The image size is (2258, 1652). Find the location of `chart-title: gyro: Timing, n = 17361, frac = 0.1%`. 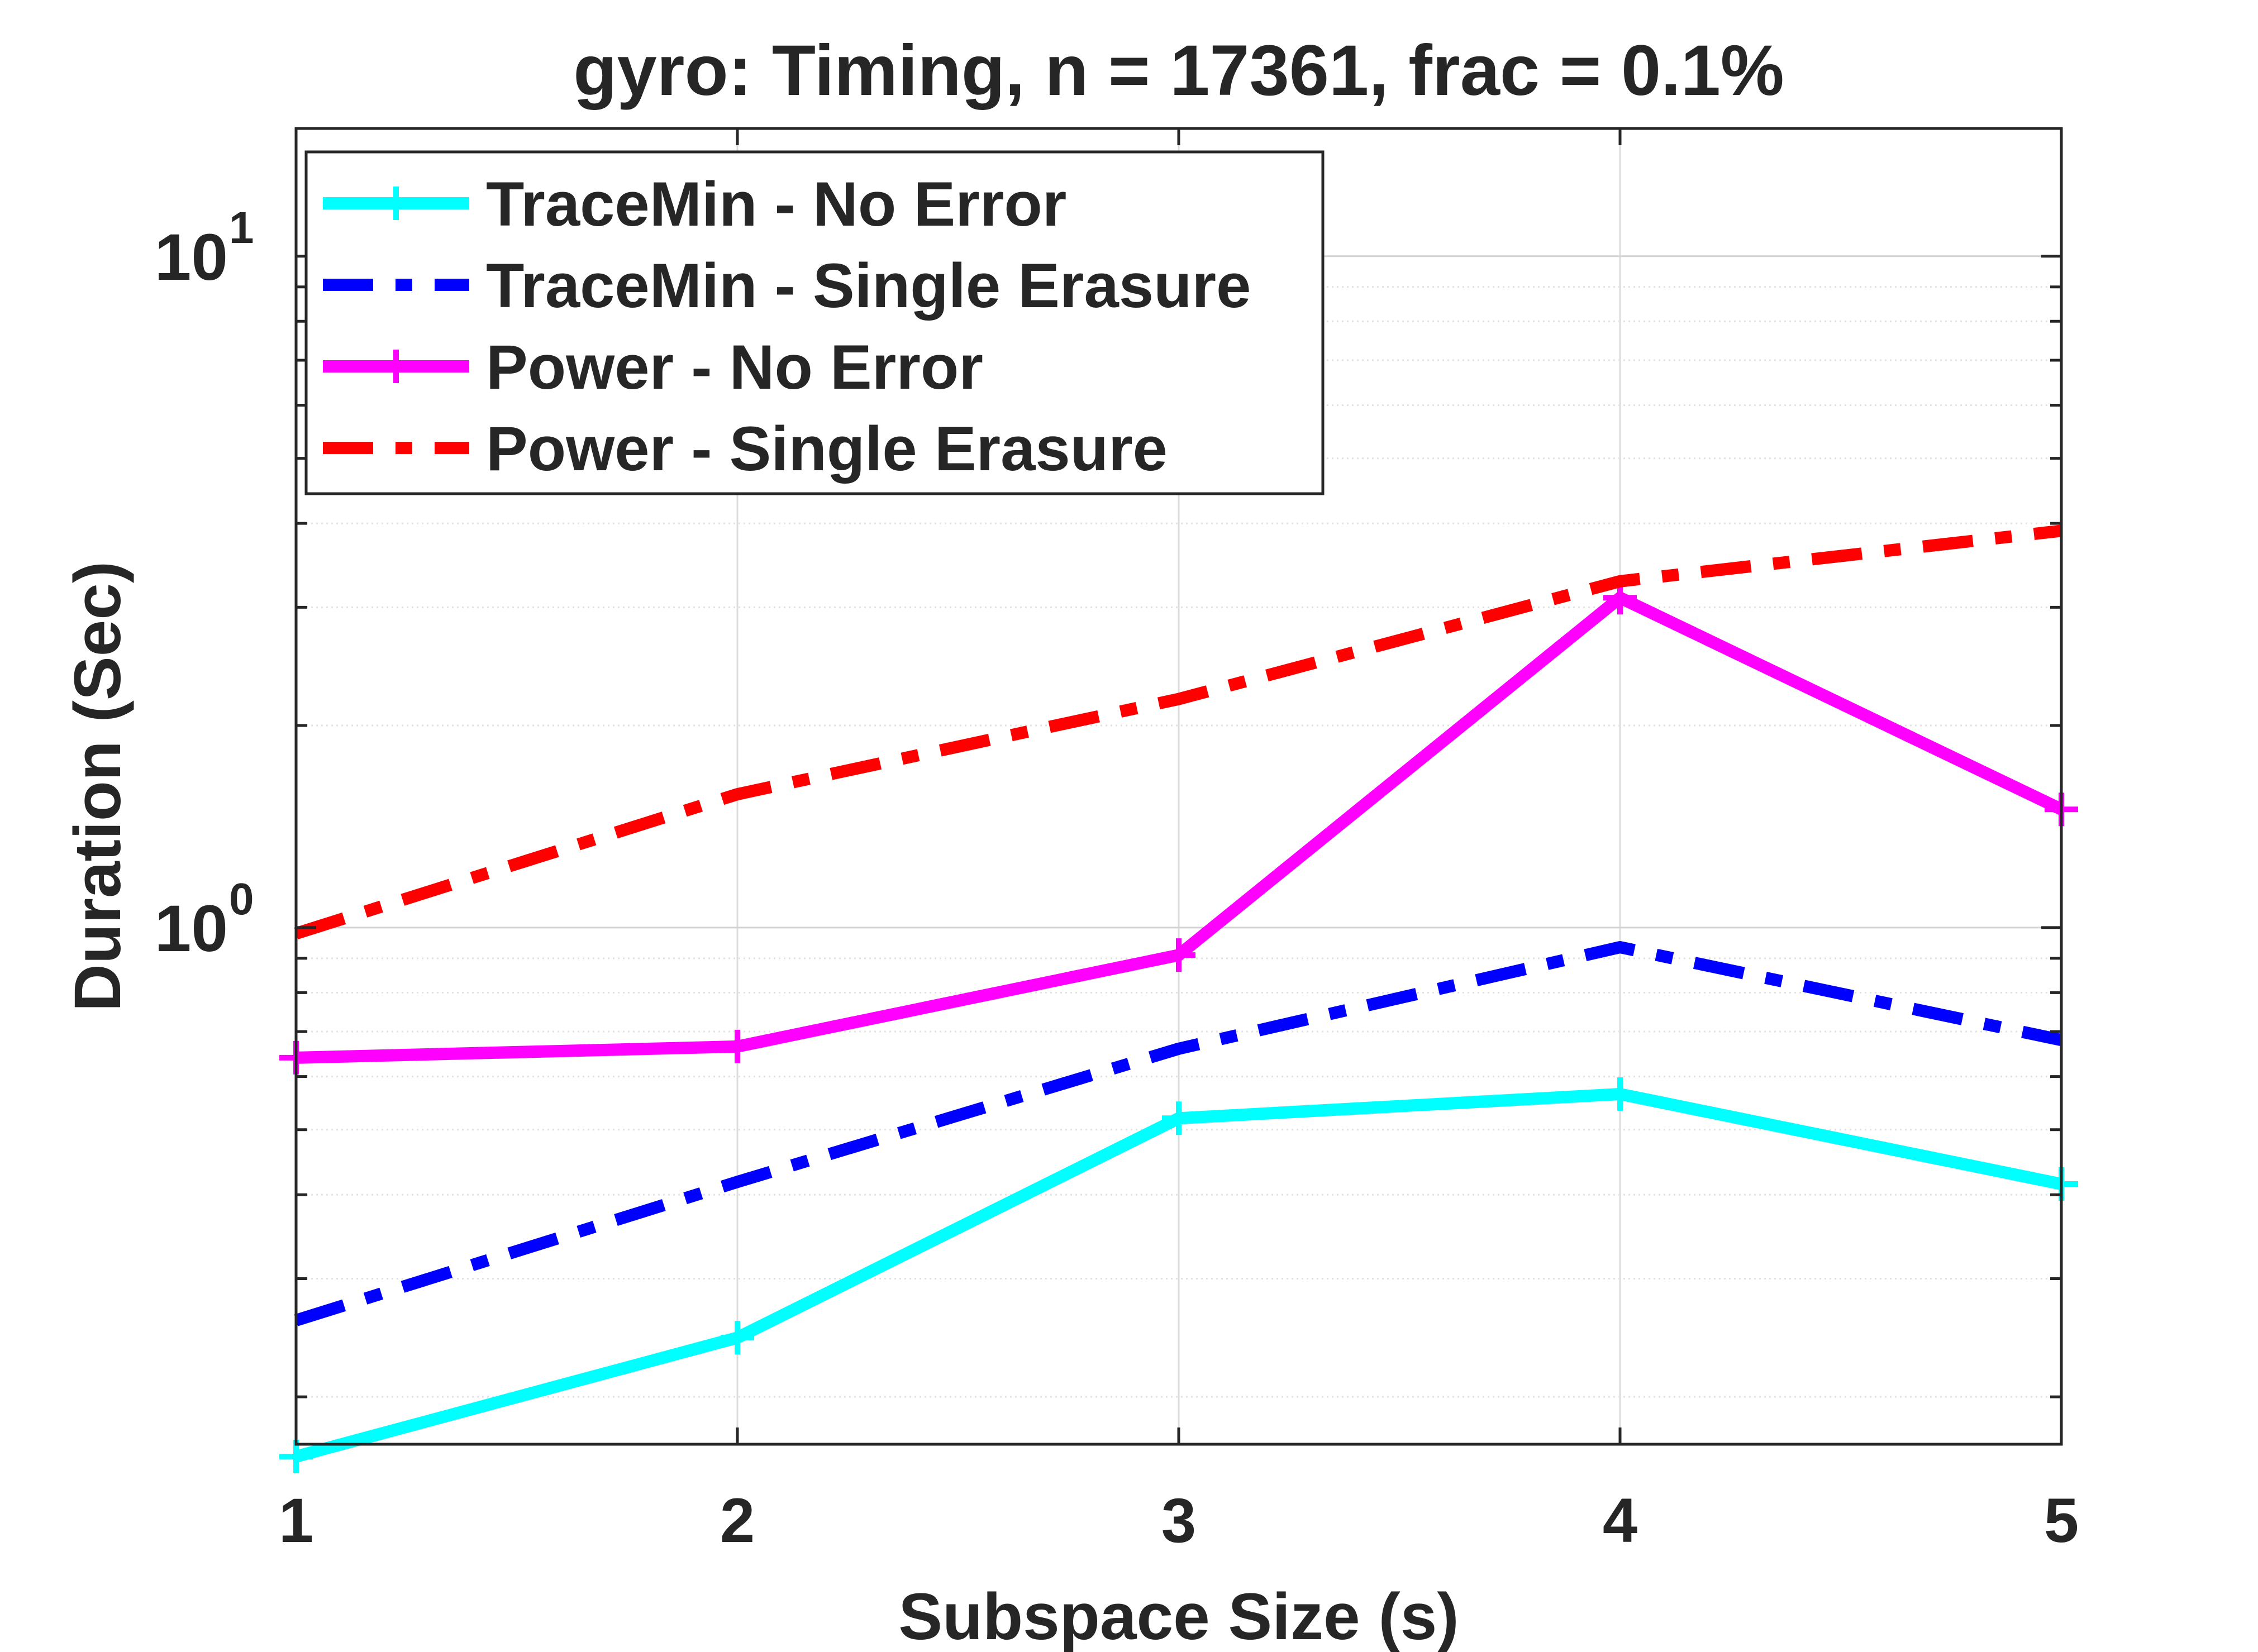

chart-title: gyro: Timing, n = 17361, frac = 0.1% is located at coordinates (1178, 71).